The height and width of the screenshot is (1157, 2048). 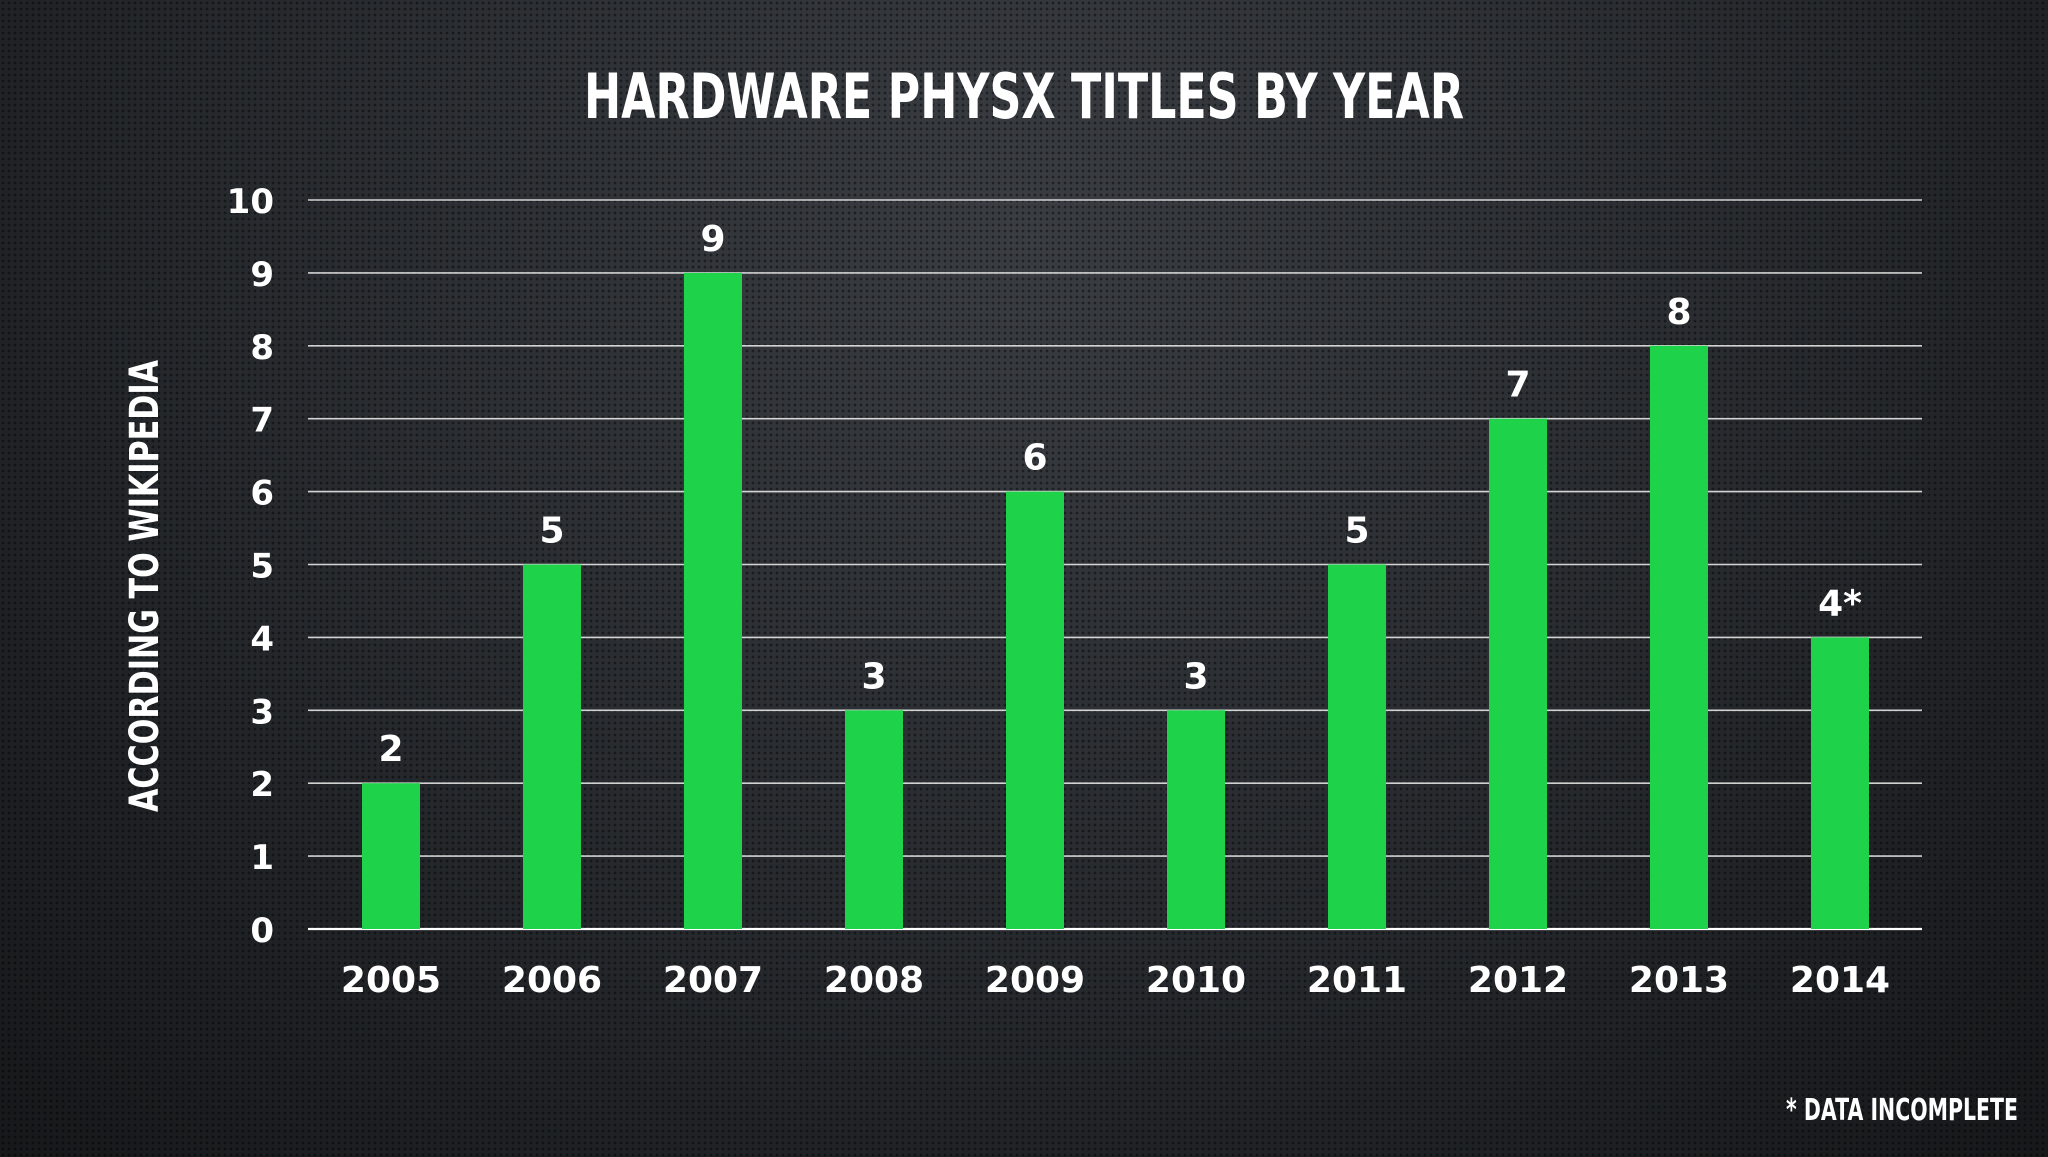 I want to click on bar-2008, so click(x=874, y=819).